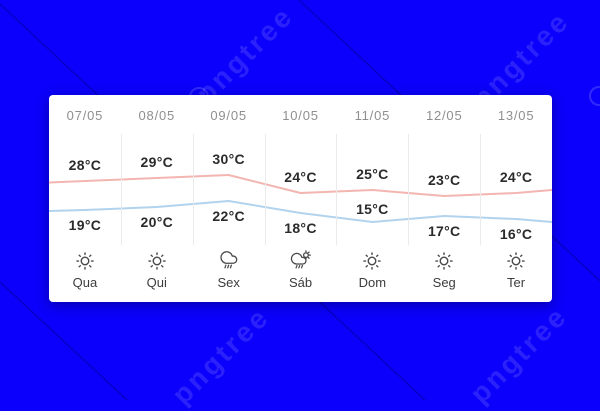 This screenshot has width=600, height=411. Describe the element at coordinates (444, 198) in the screenshot. I see `forecast-column: 12/05 Seg` at that location.